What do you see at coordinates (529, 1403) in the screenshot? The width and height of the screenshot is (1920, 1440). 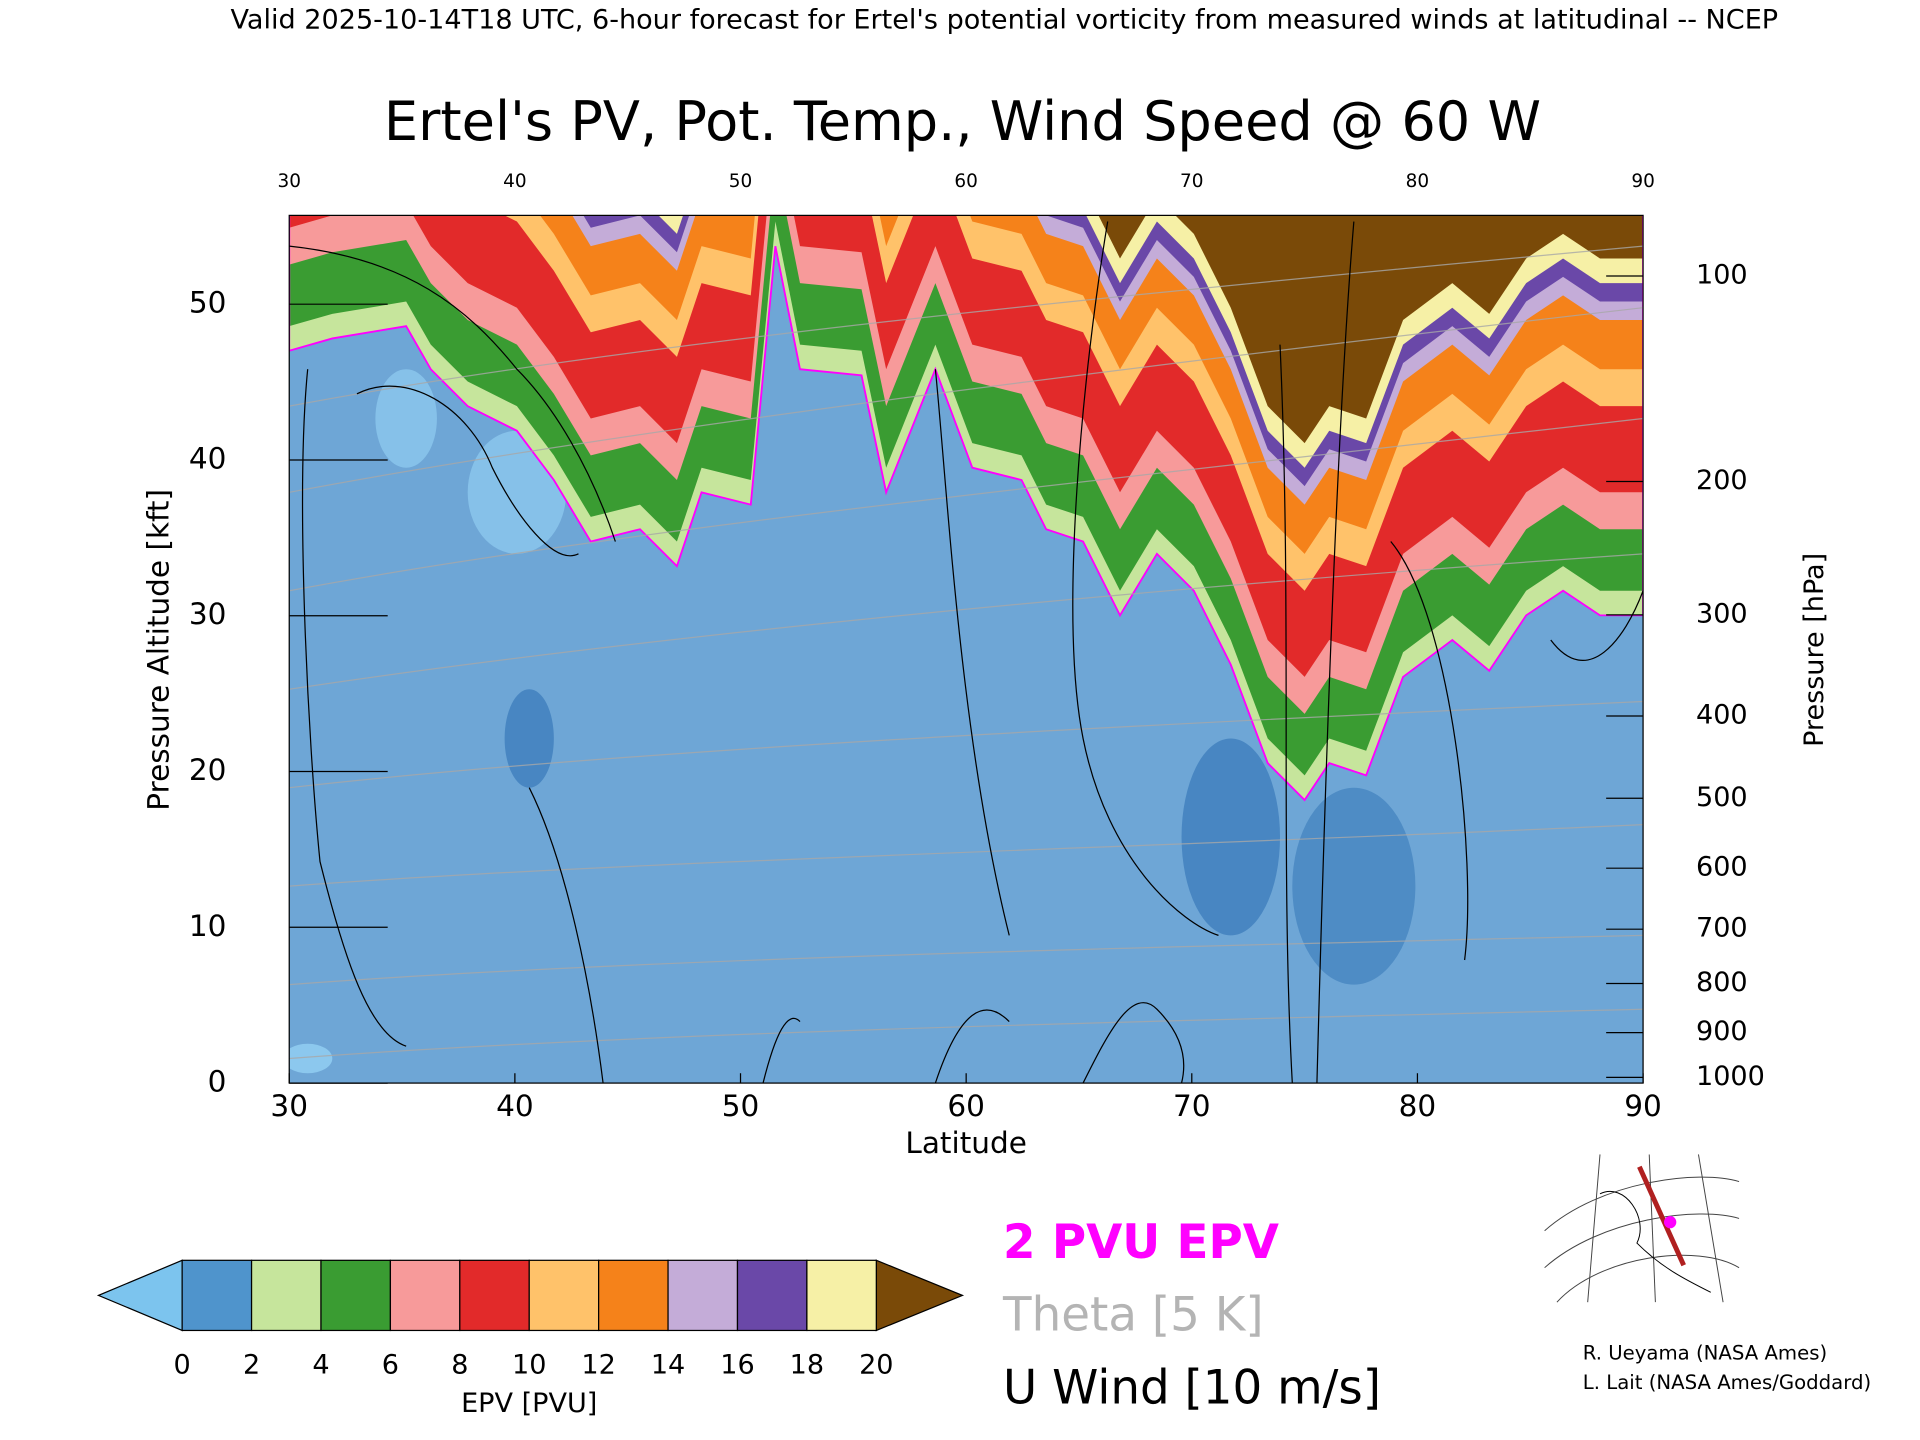 I see `colorbar-label: EPV [PVU]` at bounding box center [529, 1403].